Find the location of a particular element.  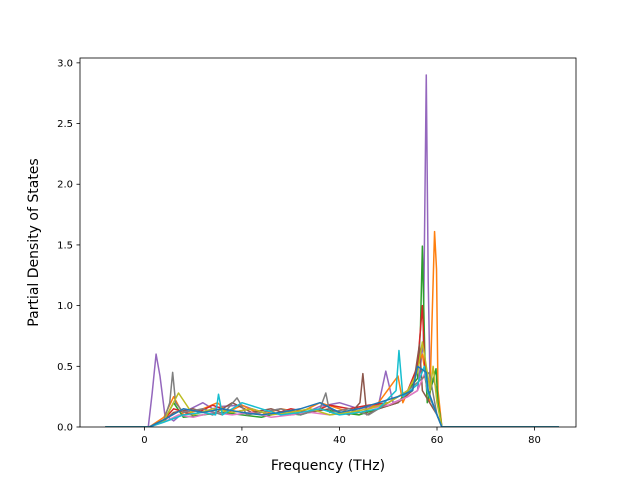

y-tick-label: 0.0 is located at coordinates (65, 428).